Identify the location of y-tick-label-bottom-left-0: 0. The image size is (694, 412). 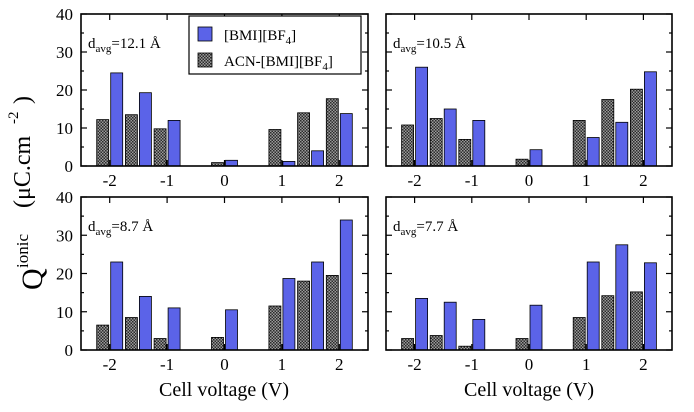
(69, 350).